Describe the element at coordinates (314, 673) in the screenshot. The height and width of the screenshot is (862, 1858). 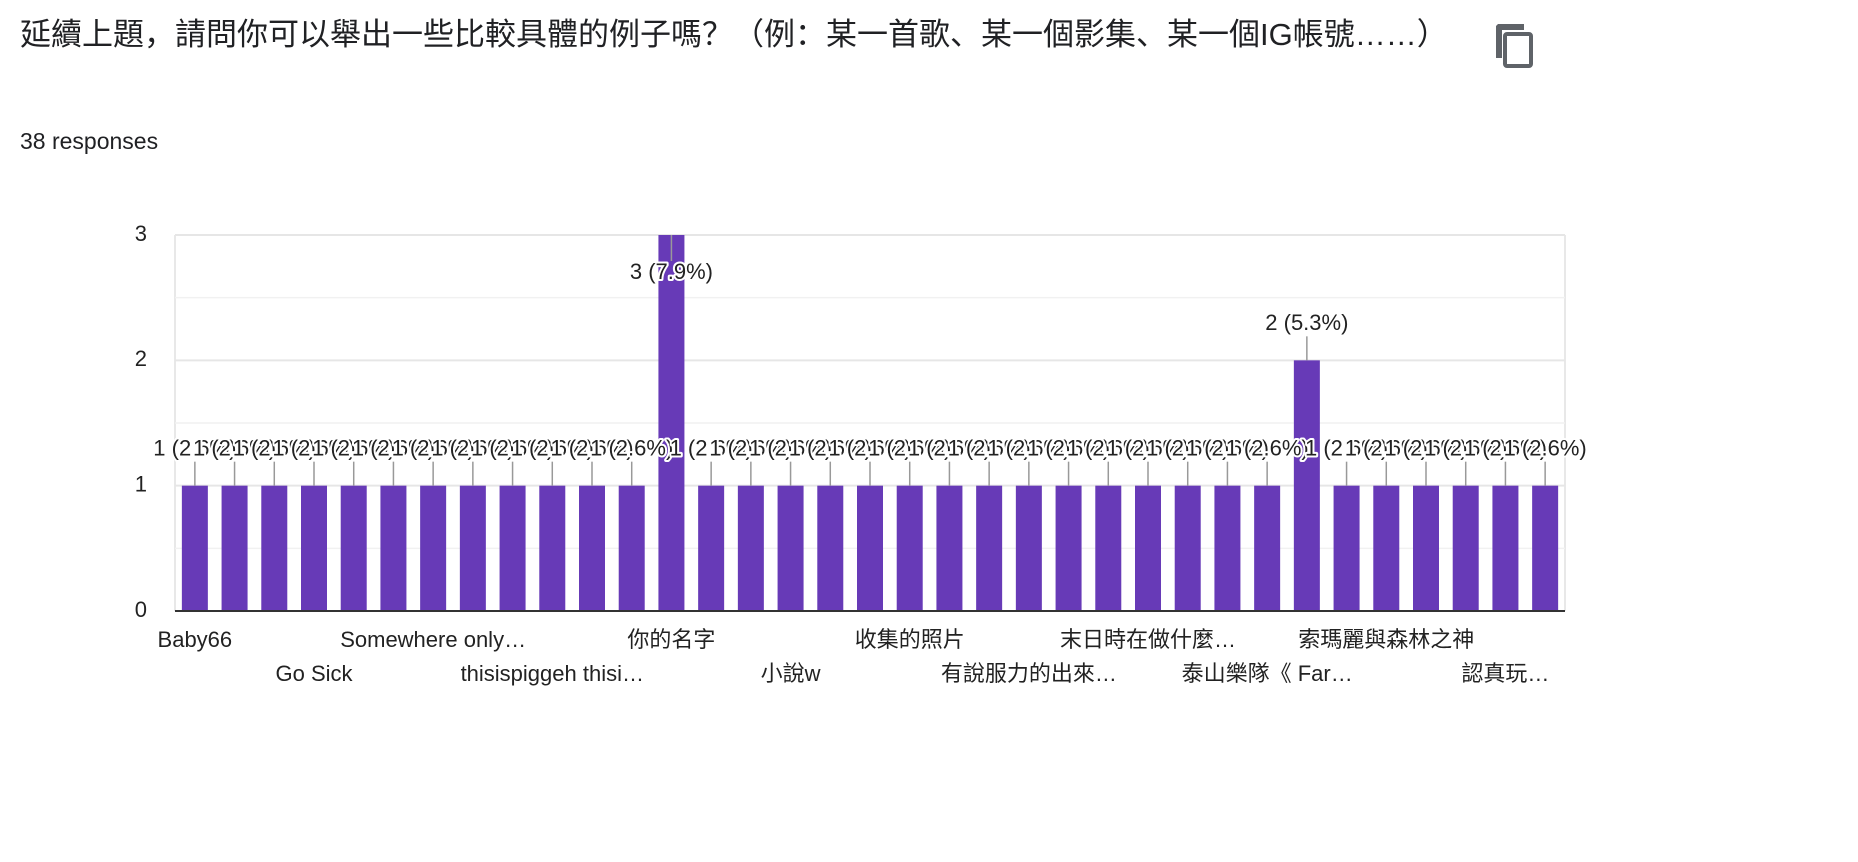
I see `x-tick-label: Go Sick` at that location.